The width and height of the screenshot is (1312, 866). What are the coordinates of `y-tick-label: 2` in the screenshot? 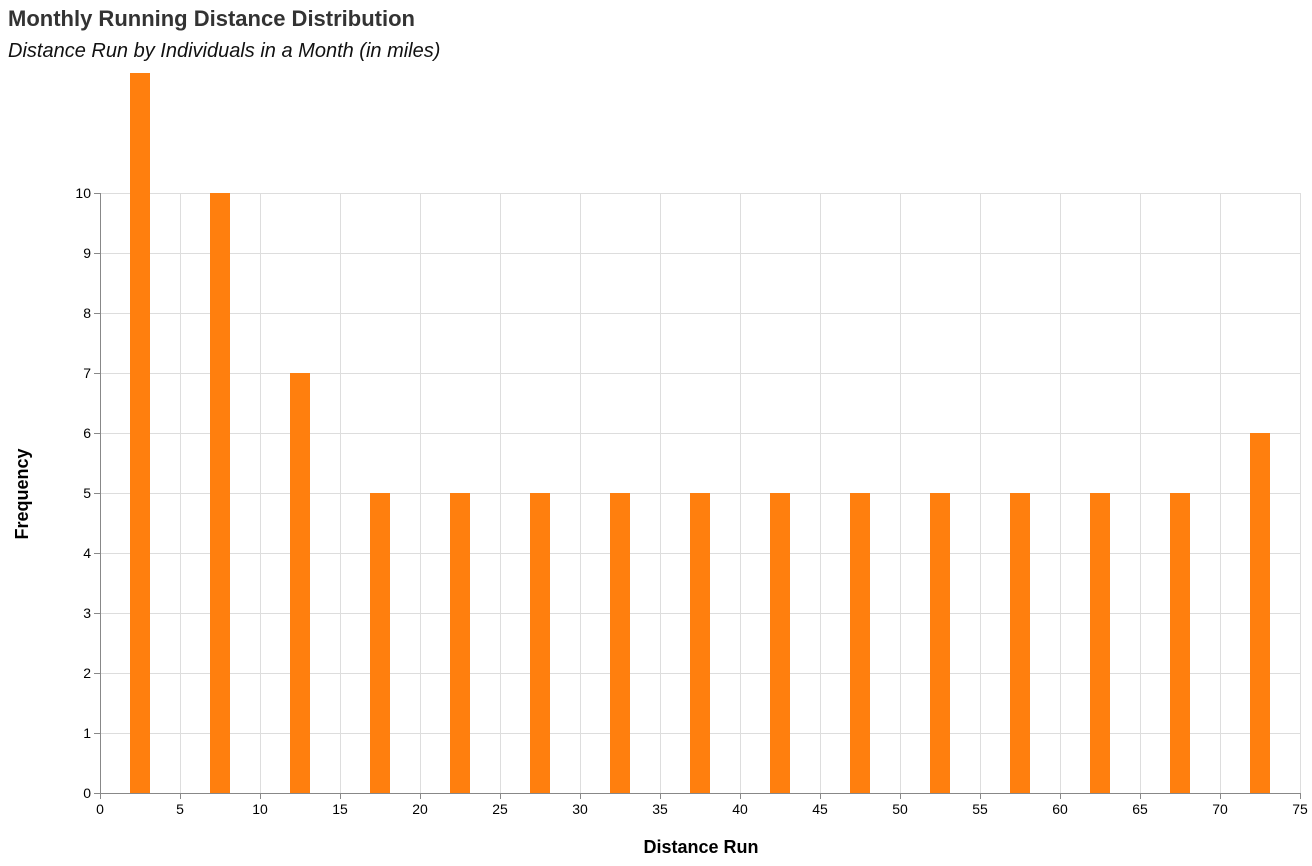 It's located at (87, 673).